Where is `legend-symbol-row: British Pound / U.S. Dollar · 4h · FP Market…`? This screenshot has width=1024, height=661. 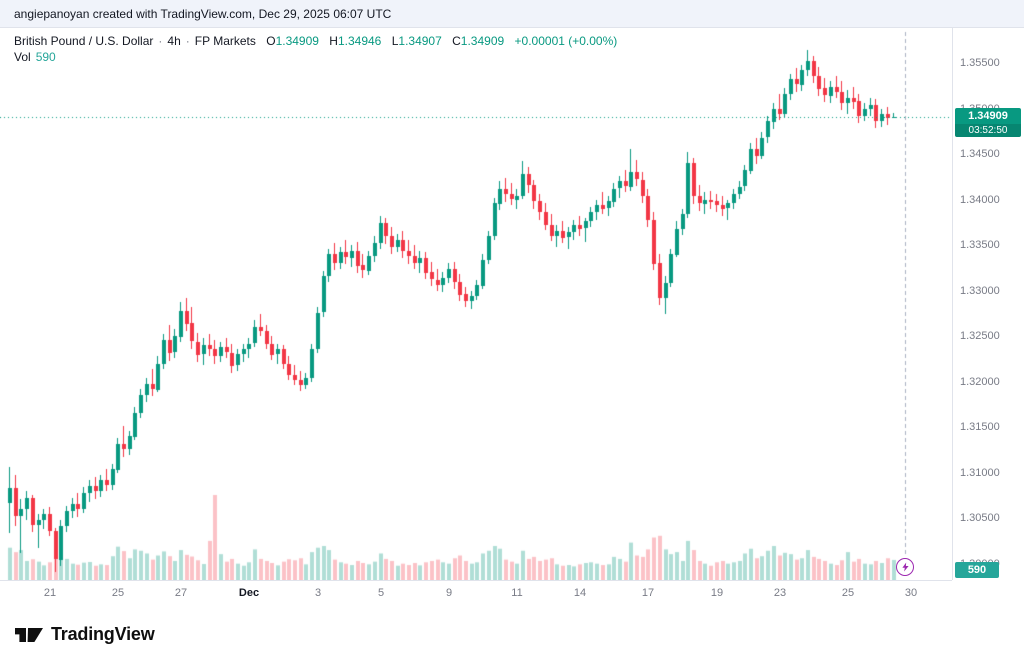 legend-symbol-row: British Pound / U.S. Dollar · 4h · FP Market… is located at coordinates (315, 41).